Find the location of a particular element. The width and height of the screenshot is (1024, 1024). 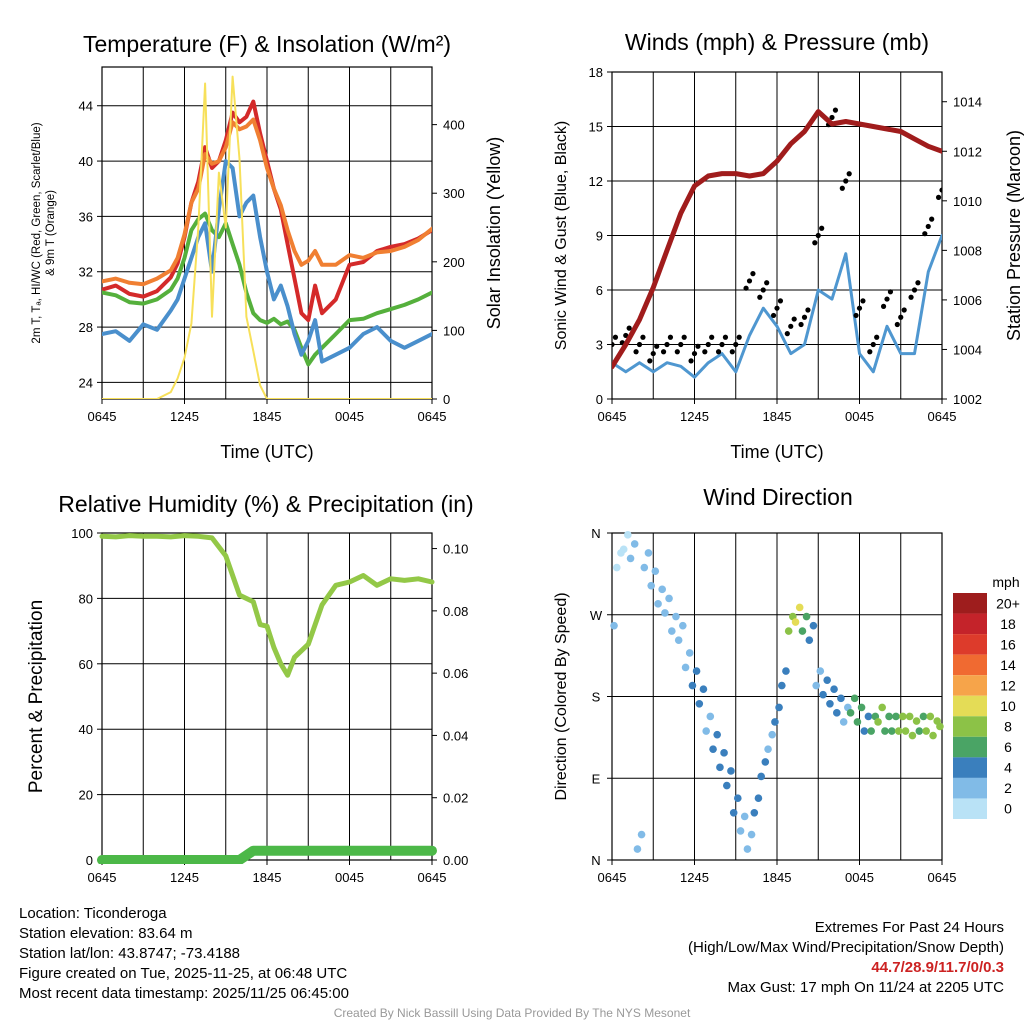

x-tick-label: 0045 is located at coordinates (349, 416).